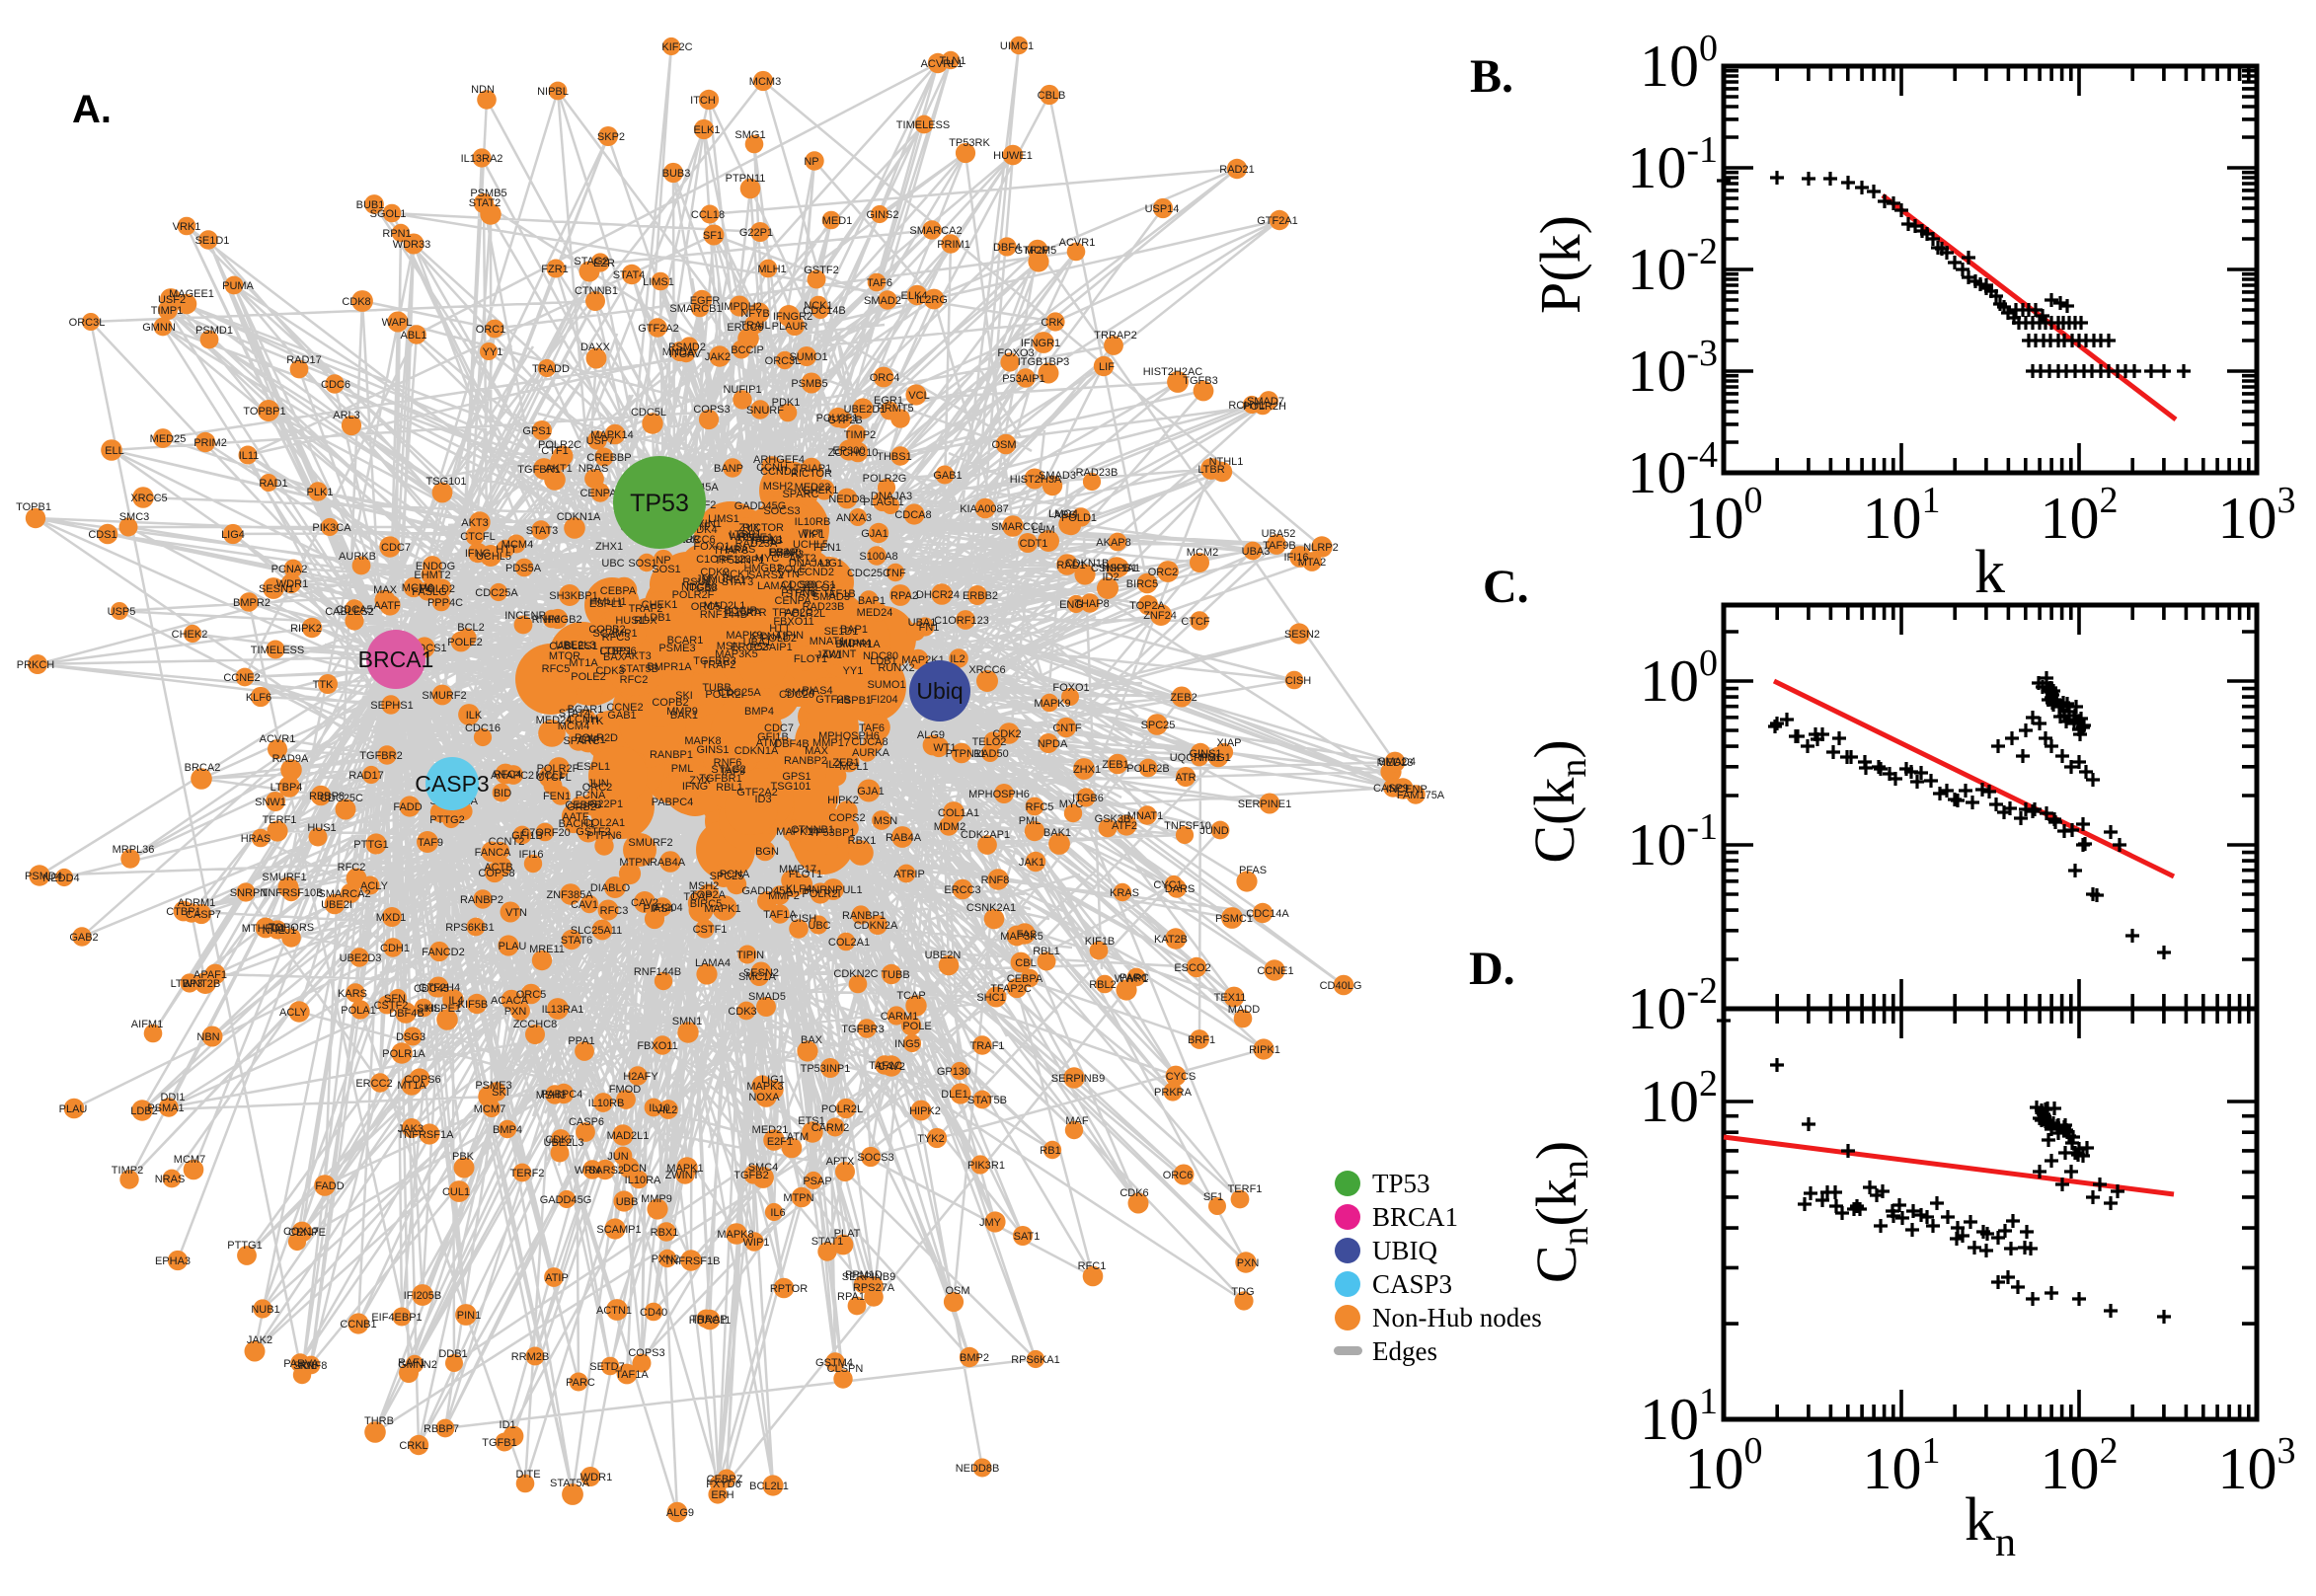 The image size is (2316, 1596). What do you see at coordinates (189, 1160) in the screenshot?
I see `svg-text: MCM7` at bounding box center [189, 1160].